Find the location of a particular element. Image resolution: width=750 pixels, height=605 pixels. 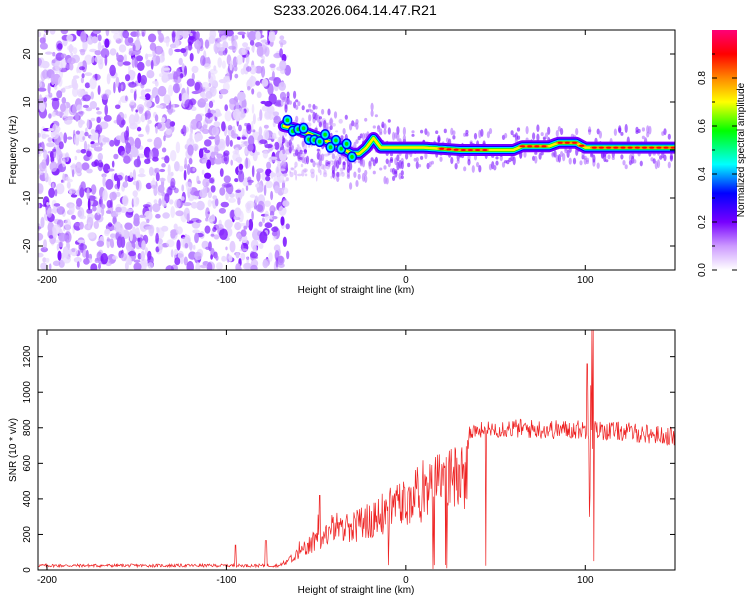

snr-xlabel: Height of straight line (km) is located at coordinates (356, 590).